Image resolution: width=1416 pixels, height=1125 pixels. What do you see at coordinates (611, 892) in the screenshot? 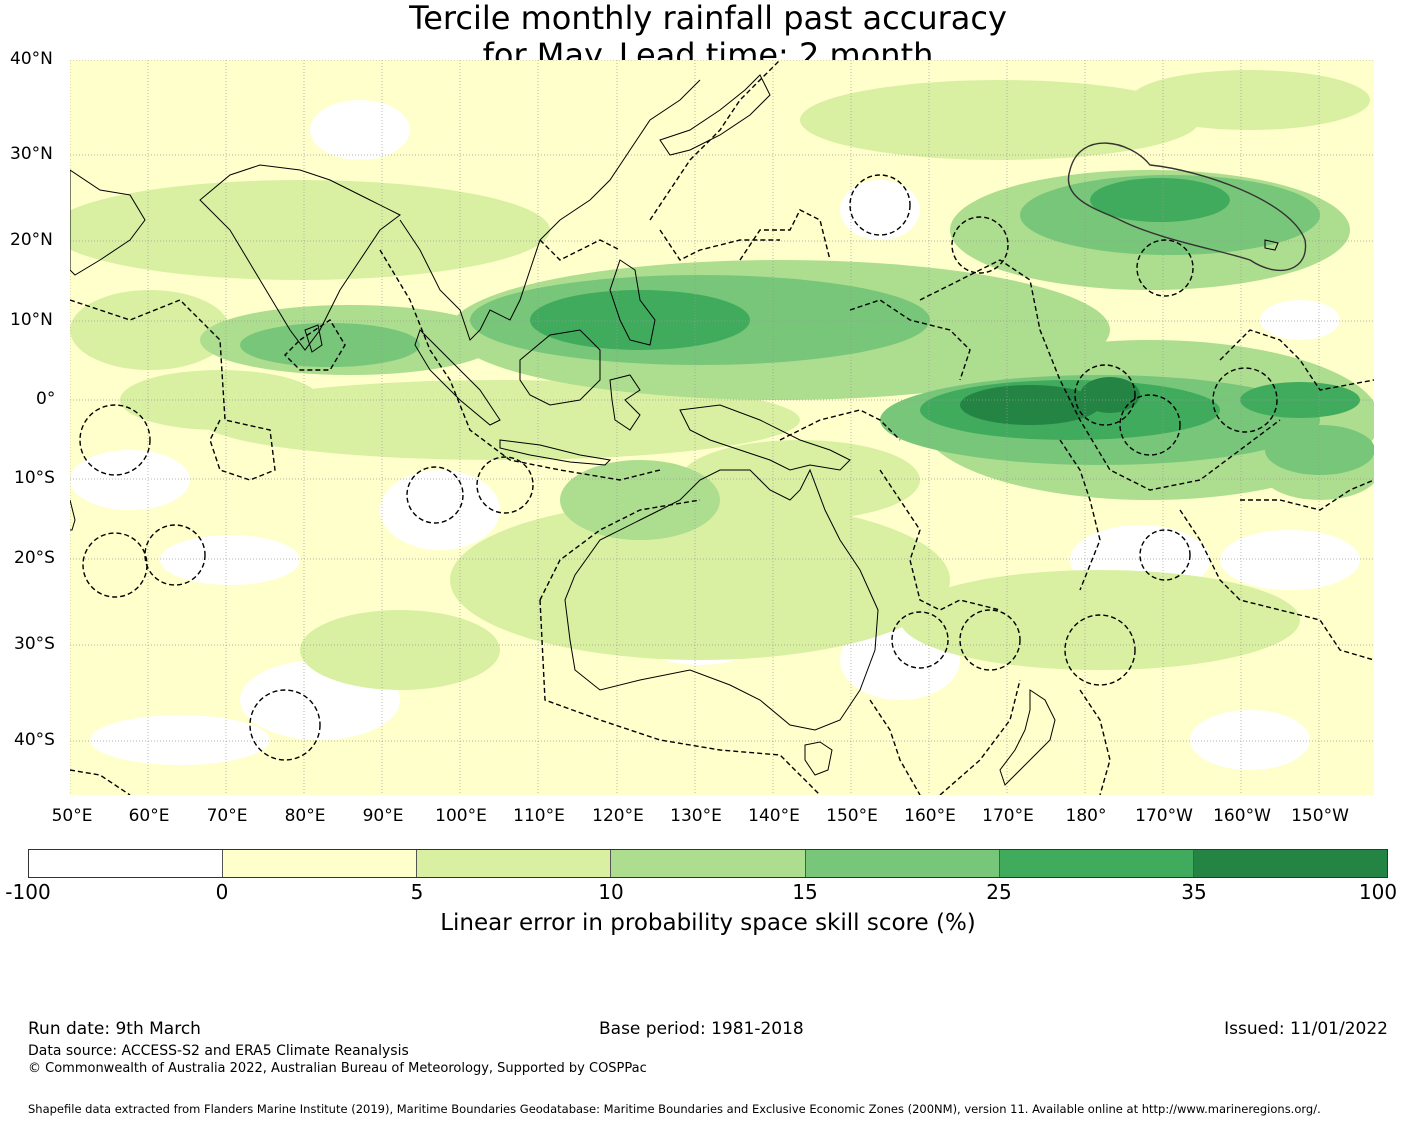
I see `colorbar-tick: 10` at bounding box center [611, 892].